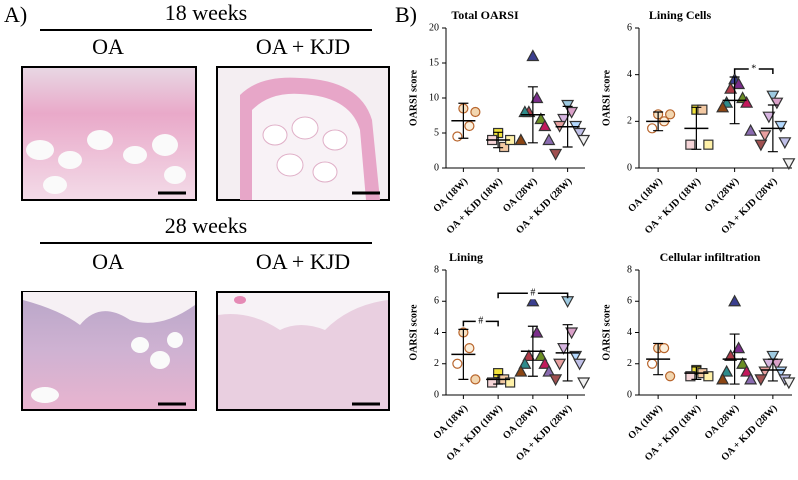 Image resolution: width=798 pixels, height=480 pixels. Describe the element at coordinates (206, 225) in the screenshot. I see `section-title: 28 weeks` at that location.